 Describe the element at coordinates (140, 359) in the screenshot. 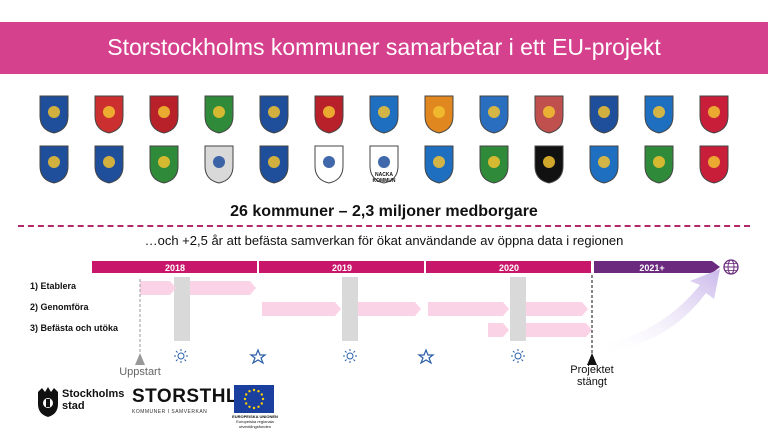

I see `start-marker` at that location.